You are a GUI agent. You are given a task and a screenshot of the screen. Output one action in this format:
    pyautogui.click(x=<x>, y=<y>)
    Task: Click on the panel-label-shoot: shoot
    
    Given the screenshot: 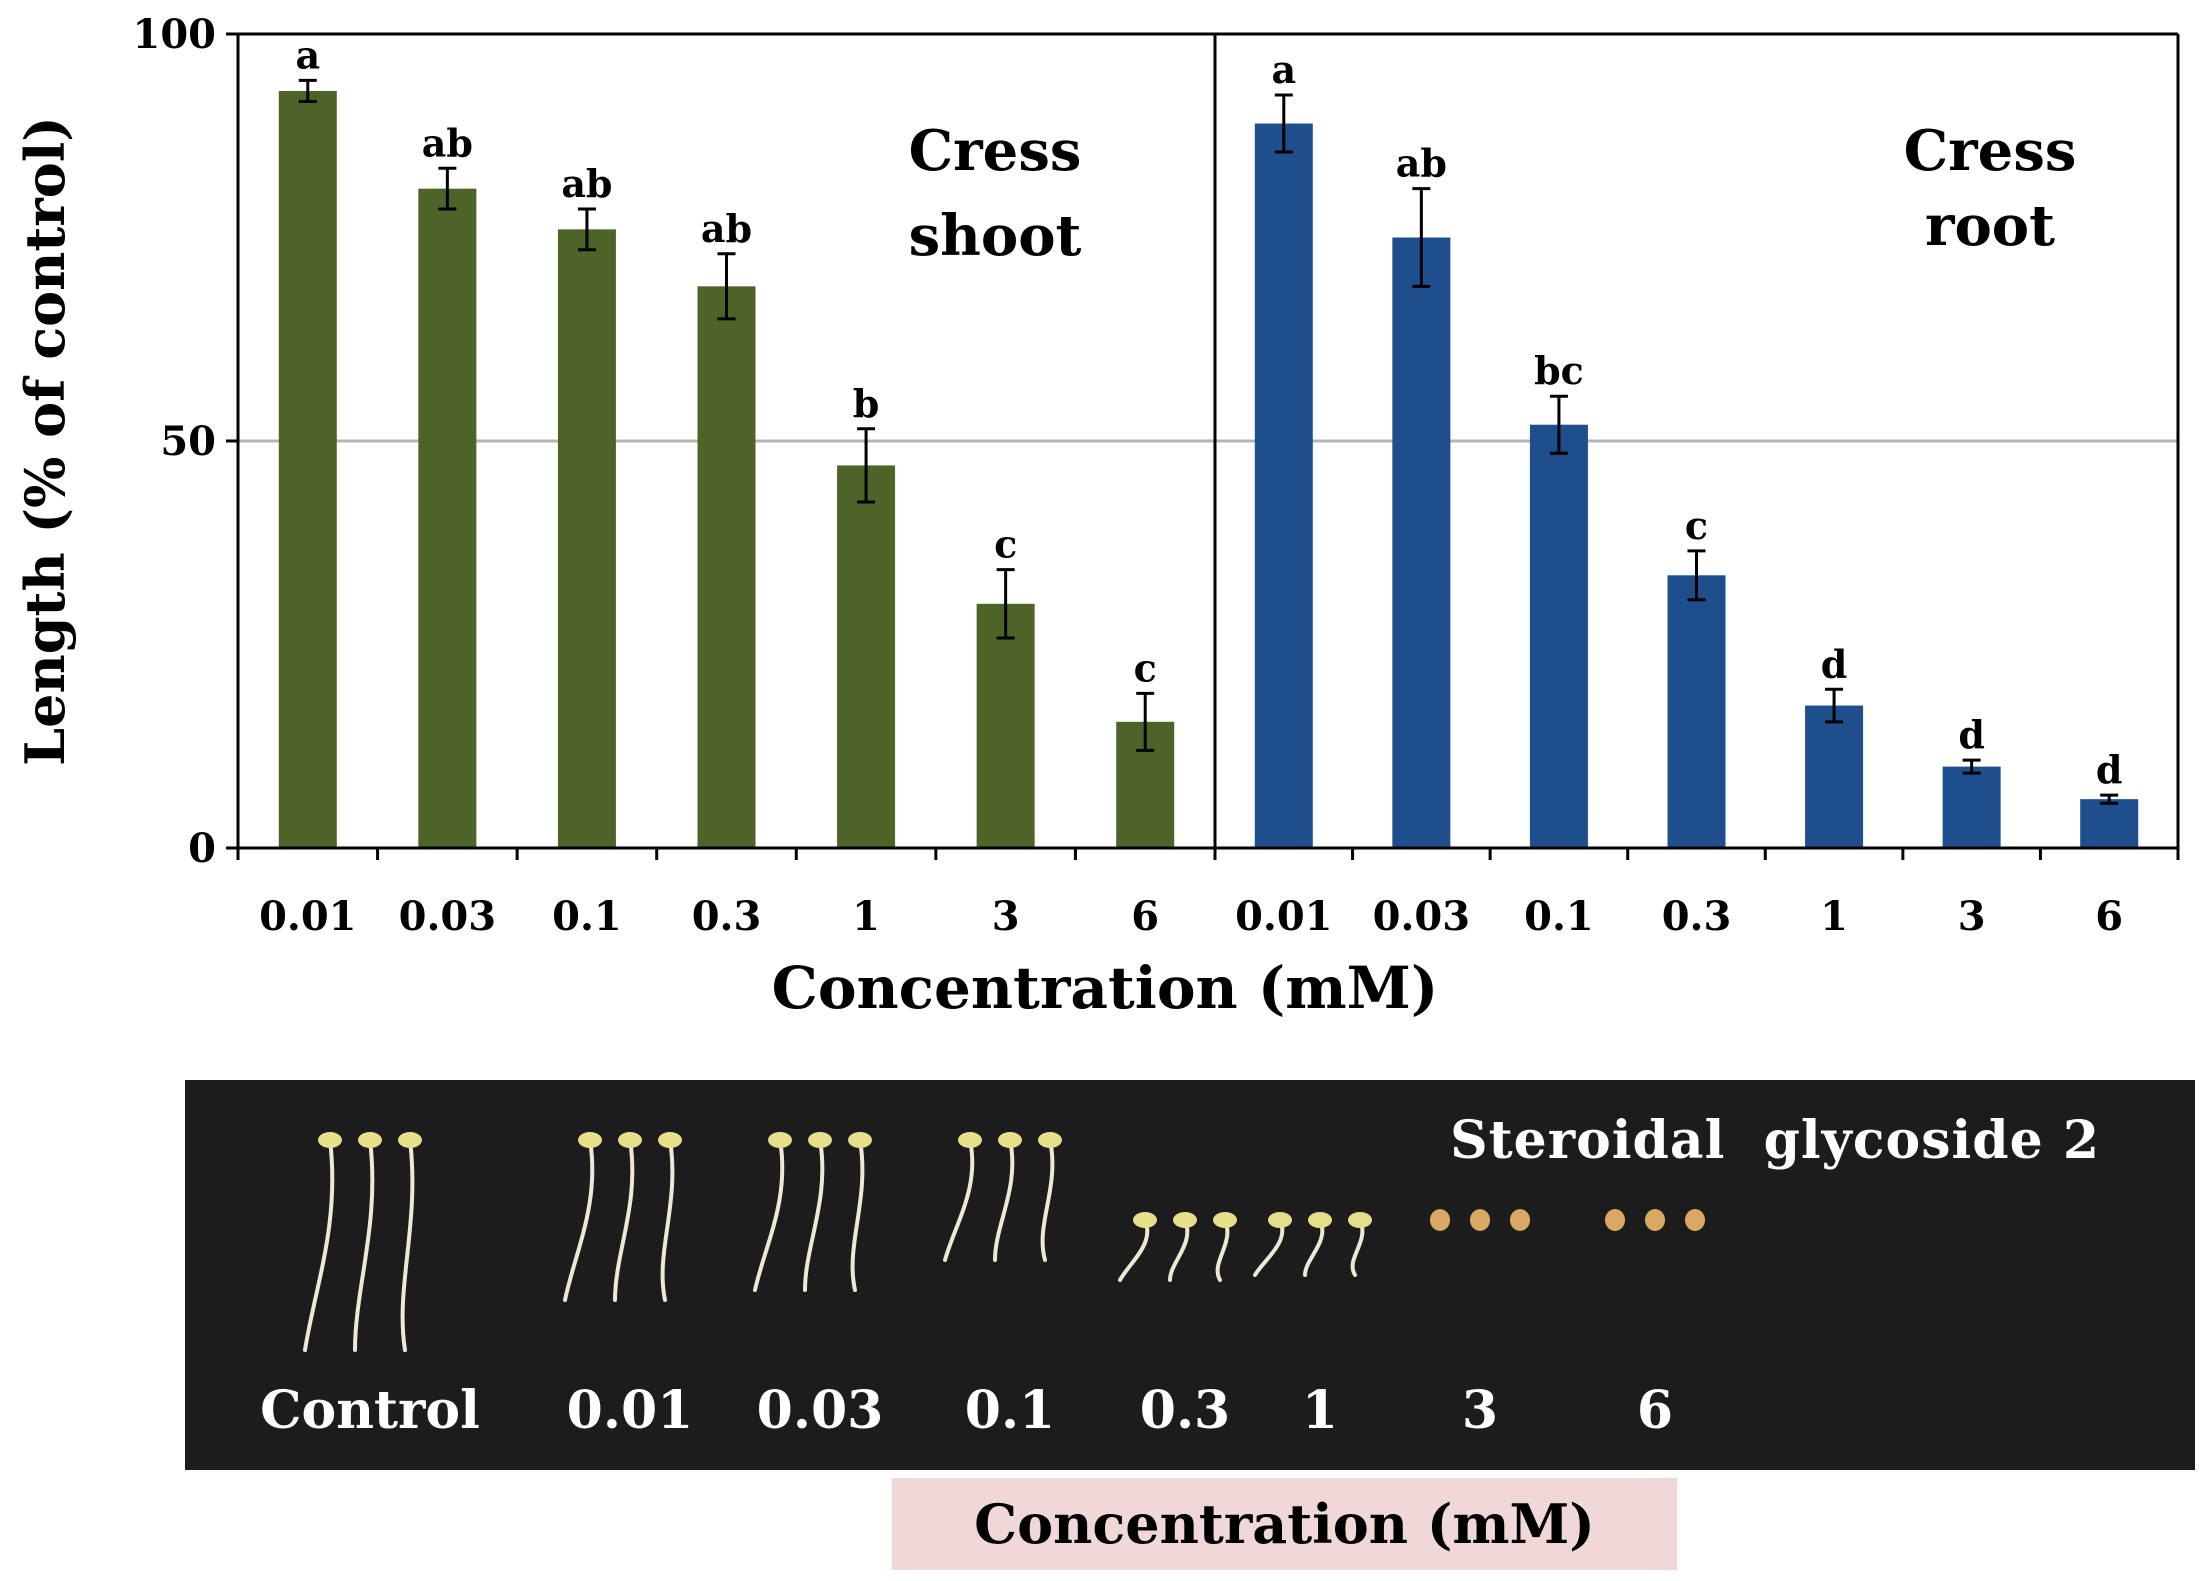 What is the action you would take?
    pyautogui.click(x=995, y=236)
    